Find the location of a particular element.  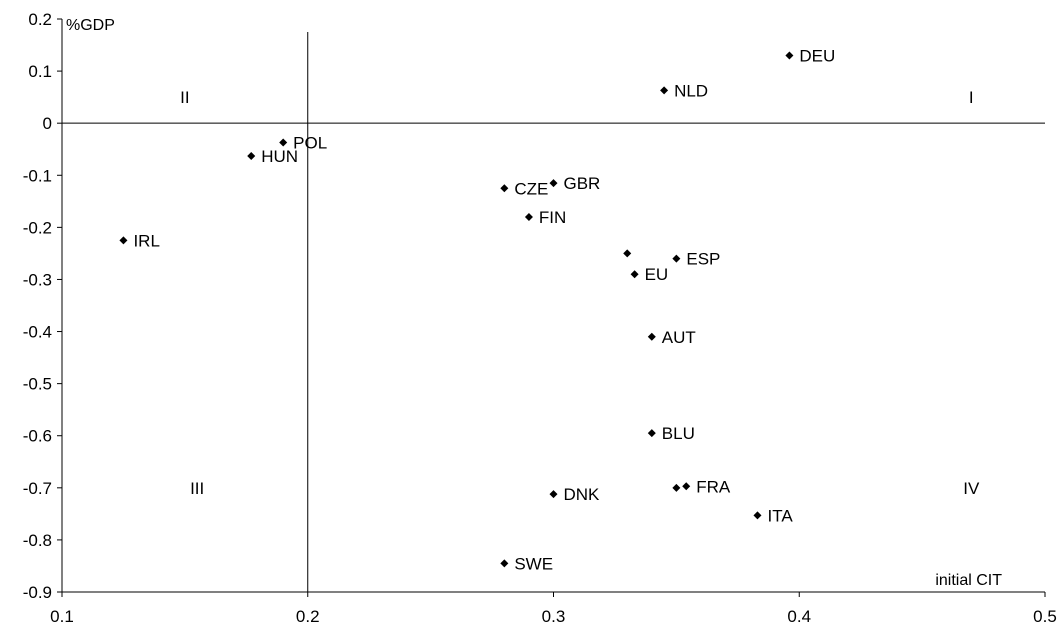

point-label: GBR is located at coordinates (582, 183).